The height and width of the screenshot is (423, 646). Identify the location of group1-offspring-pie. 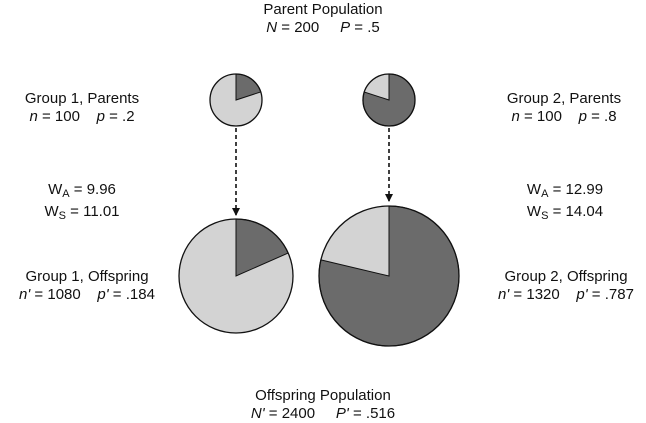
(236, 276).